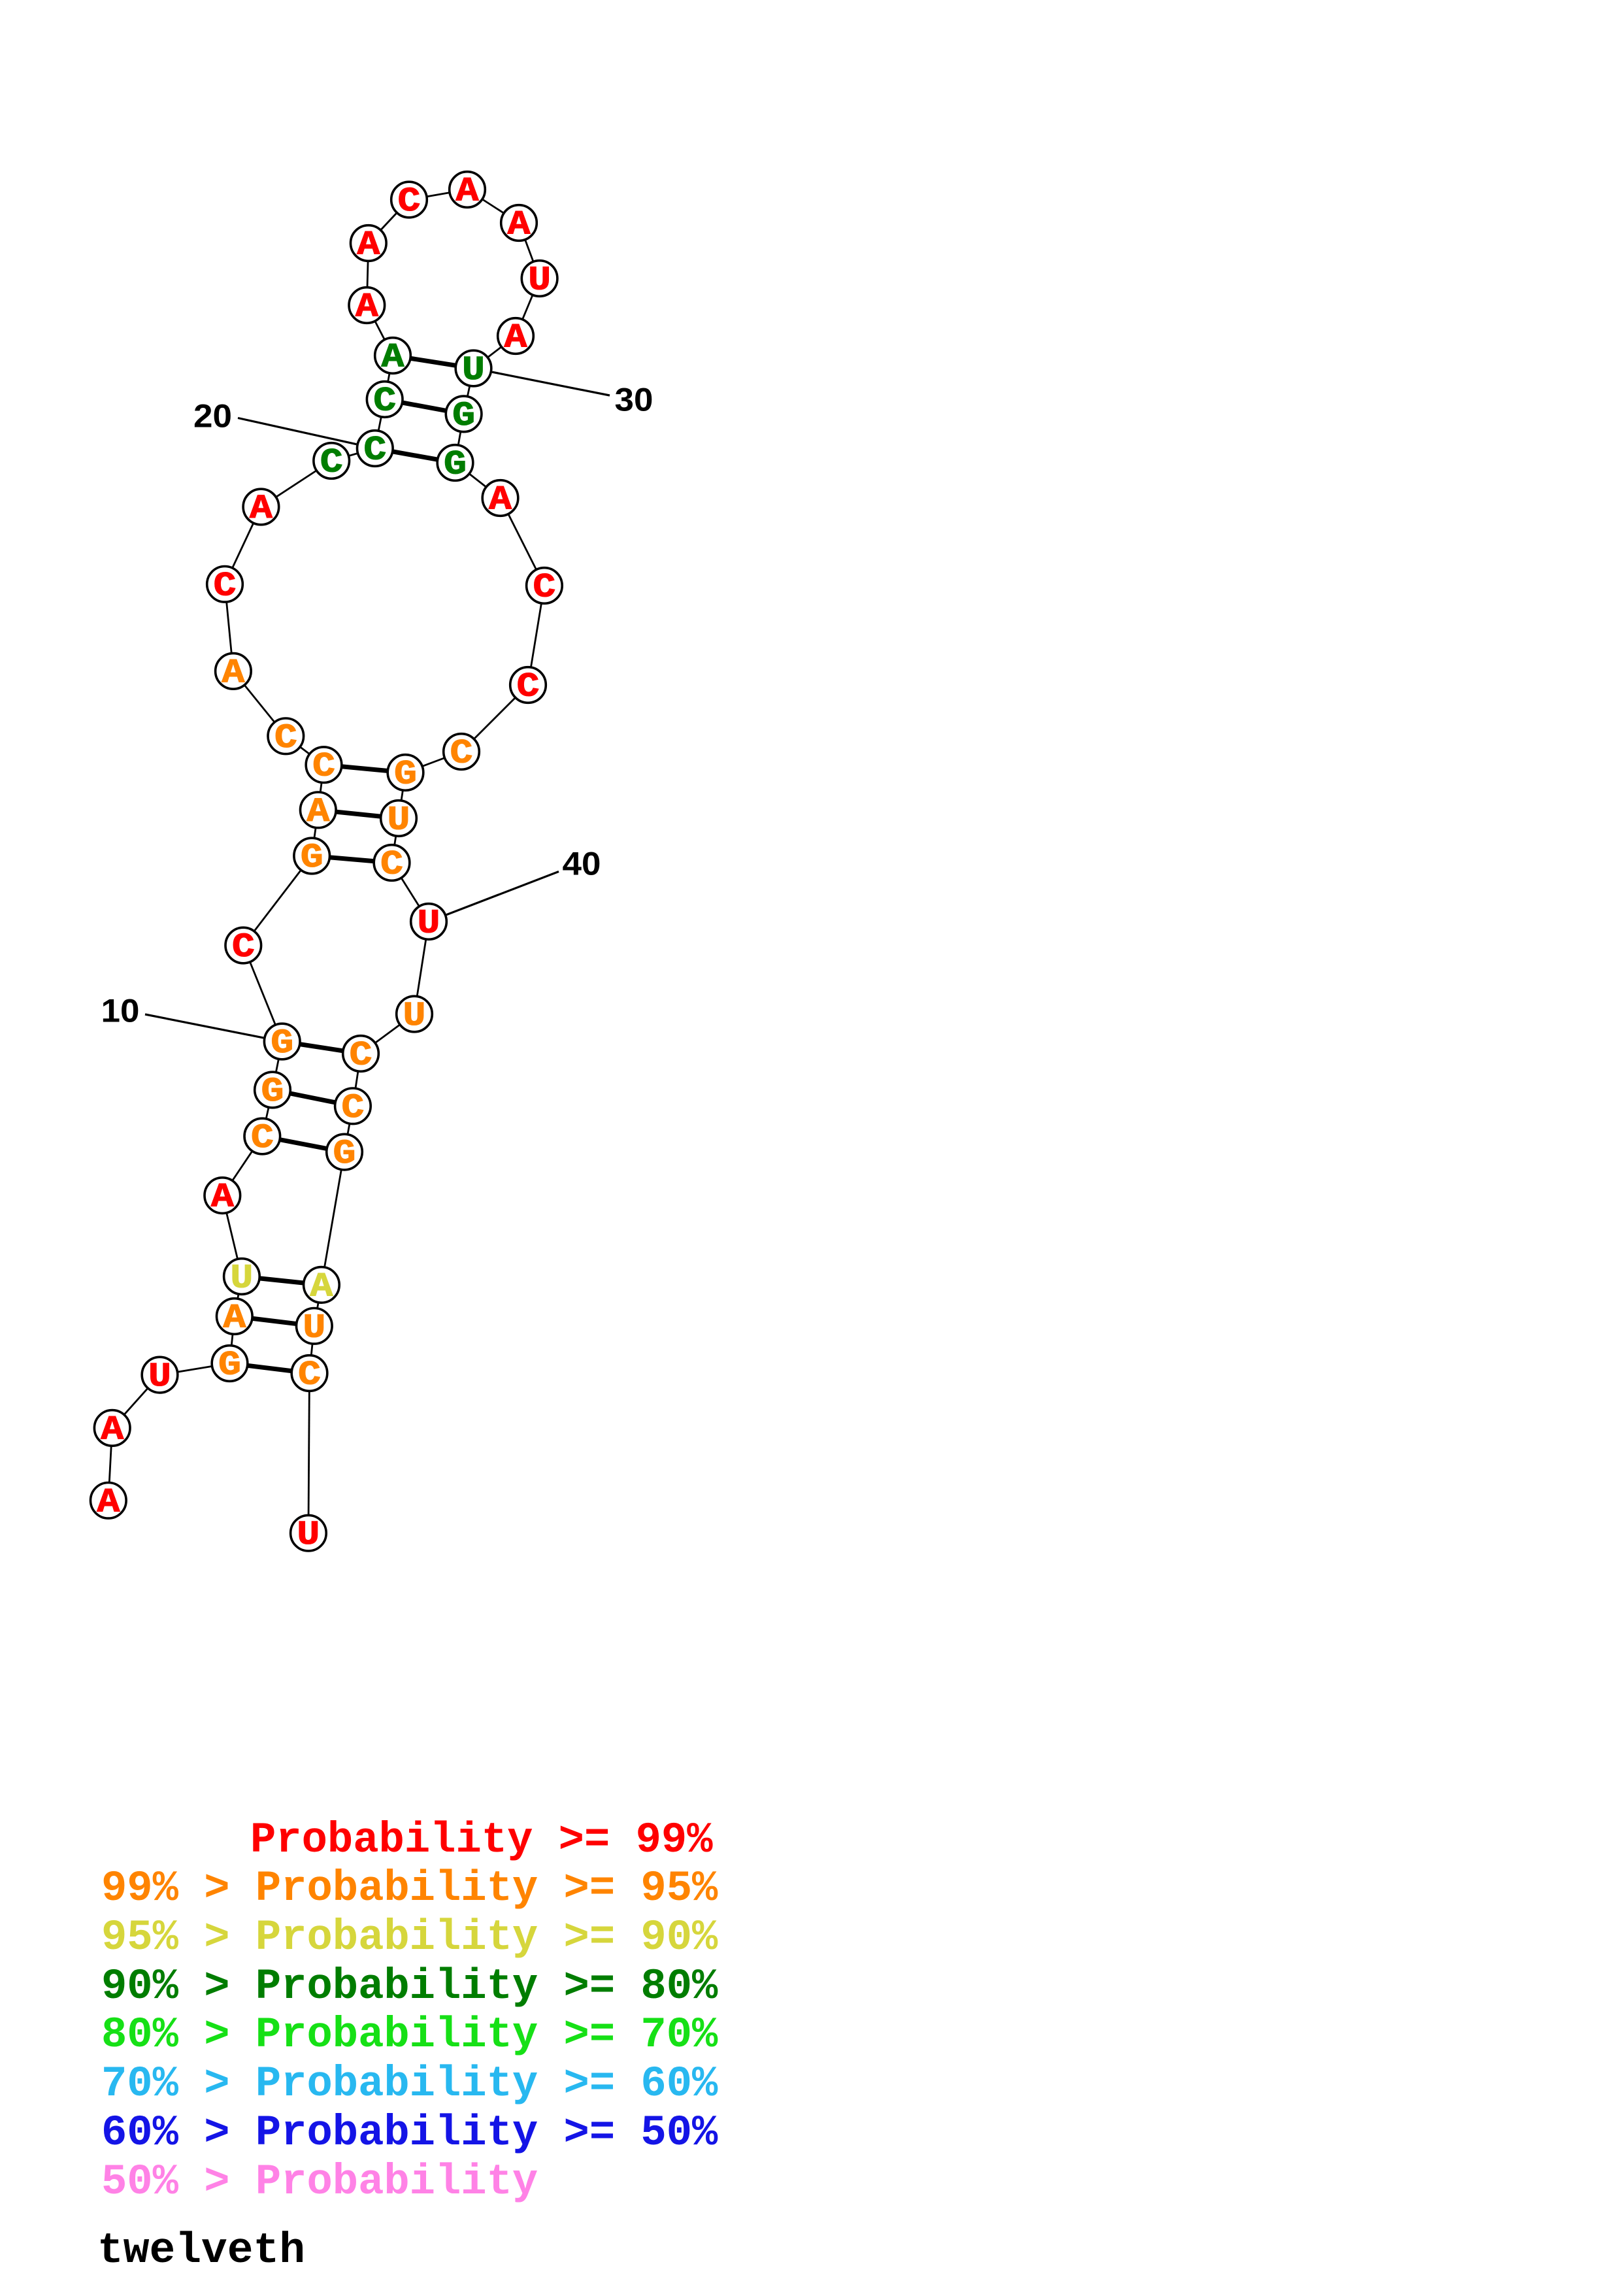 The height and width of the screenshot is (2296, 1620). I want to click on svg-text: 90% > Probability >= 80%, so click(409, 1986).